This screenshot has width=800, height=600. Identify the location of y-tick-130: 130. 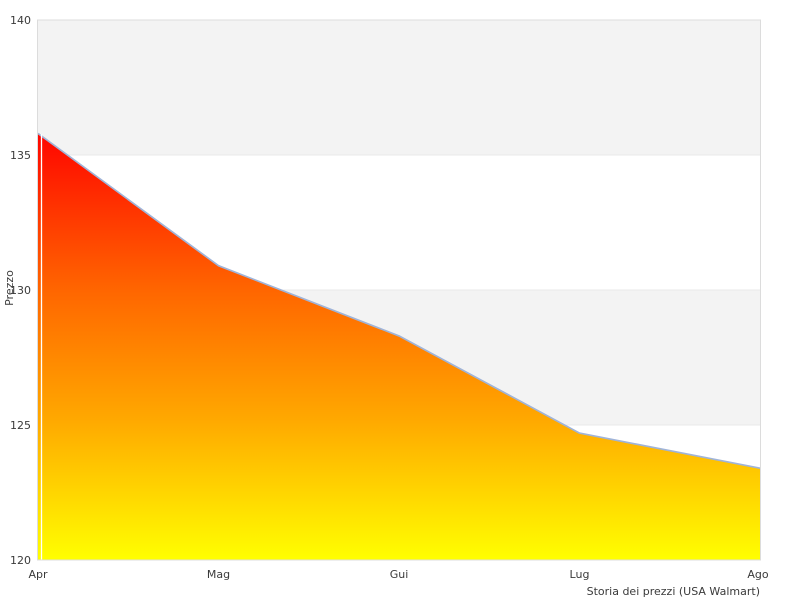
(20, 290).